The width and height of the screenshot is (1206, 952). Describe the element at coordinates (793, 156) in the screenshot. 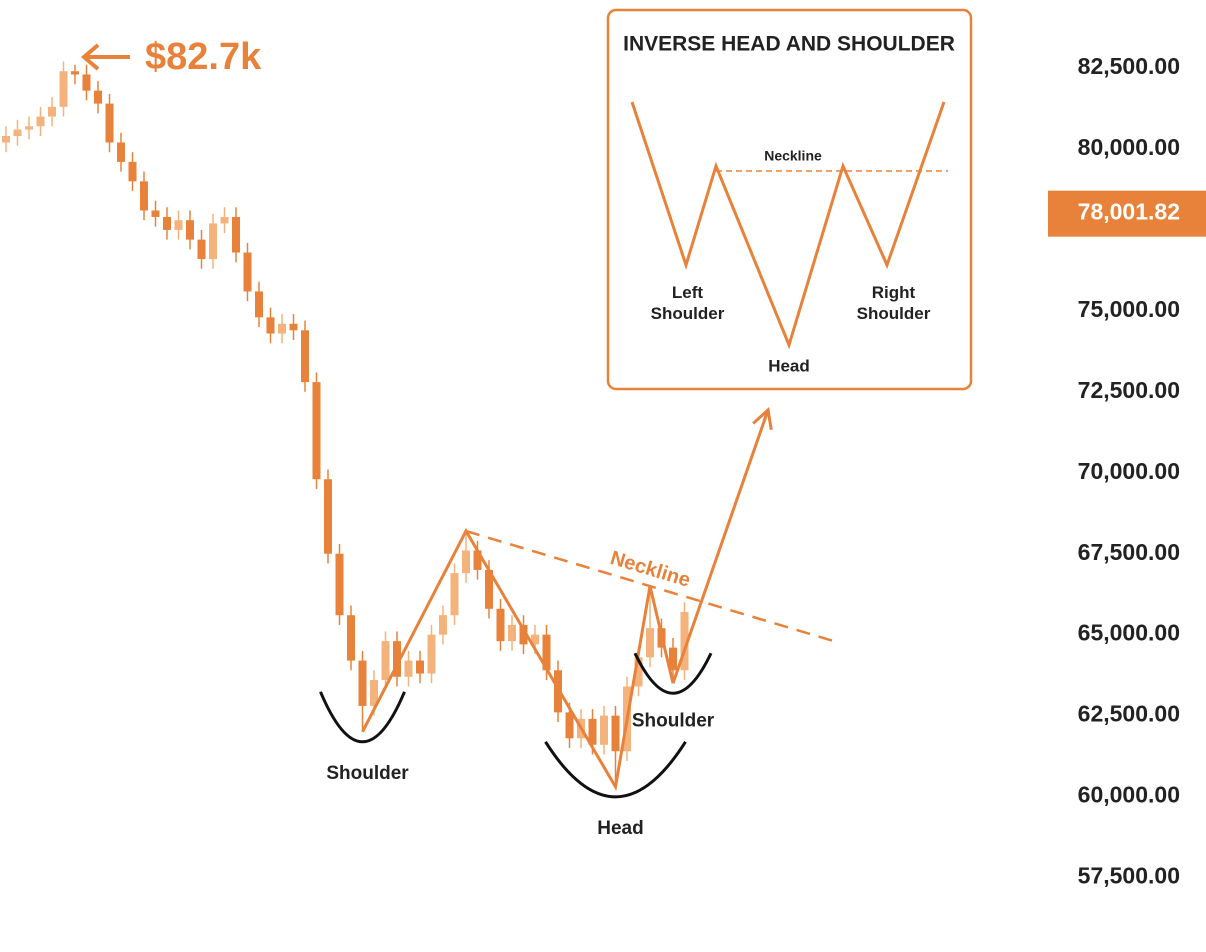

I see `inset-neckline-label: Neckline` at that location.